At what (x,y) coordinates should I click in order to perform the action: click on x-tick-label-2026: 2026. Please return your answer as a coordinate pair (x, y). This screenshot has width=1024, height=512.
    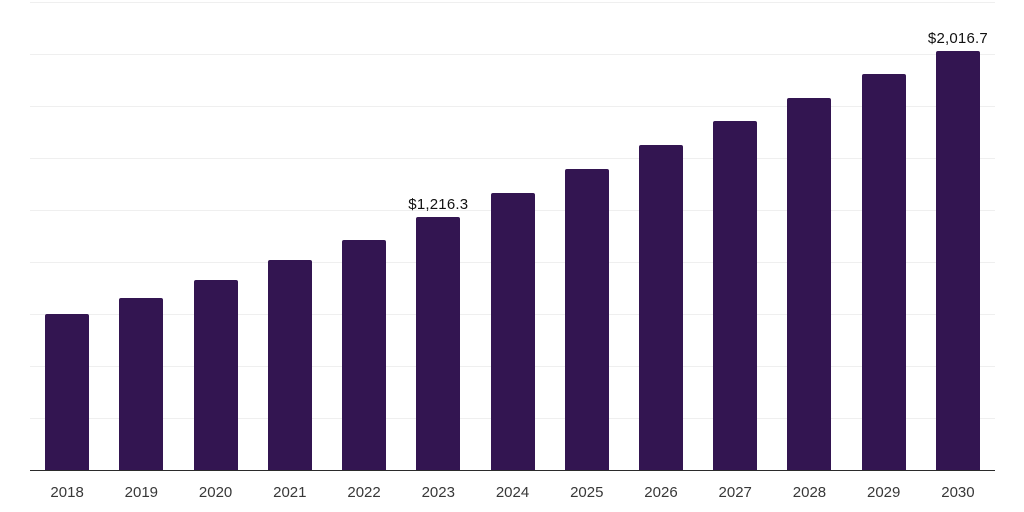
    Looking at the image, I should click on (661, 492).